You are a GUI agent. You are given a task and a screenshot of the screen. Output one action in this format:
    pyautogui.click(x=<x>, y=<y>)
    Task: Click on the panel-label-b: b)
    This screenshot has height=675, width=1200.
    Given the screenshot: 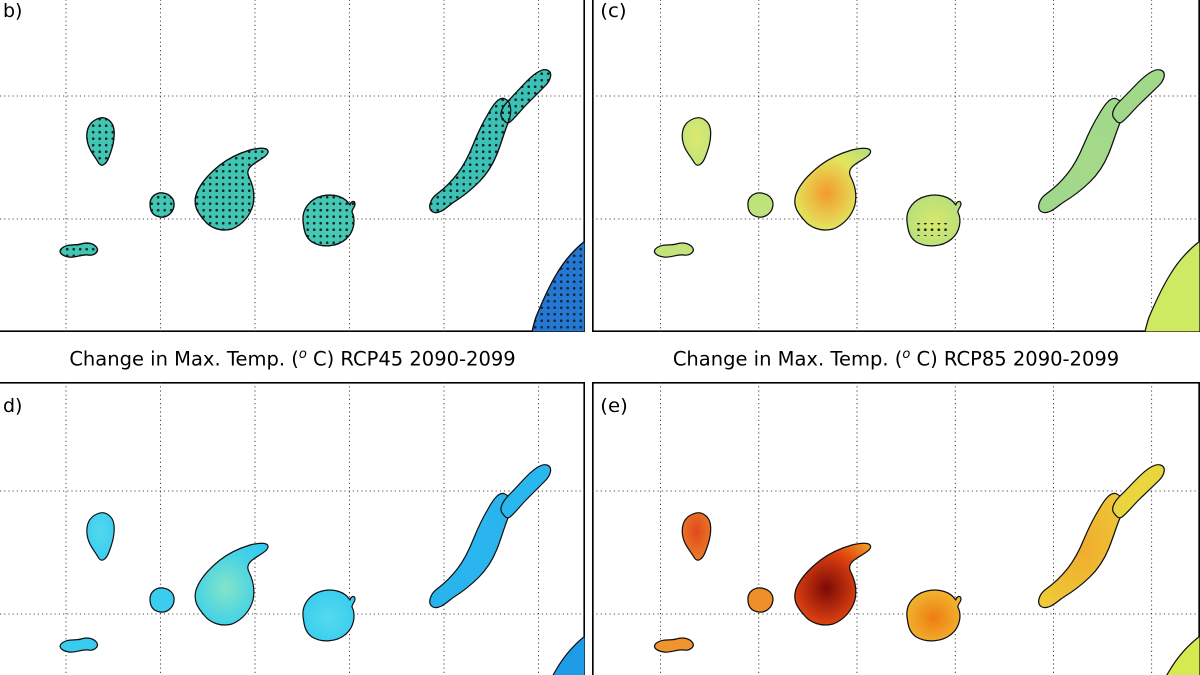 What is the action you would take?
    pyautogui.click(x=12, y=11)
    